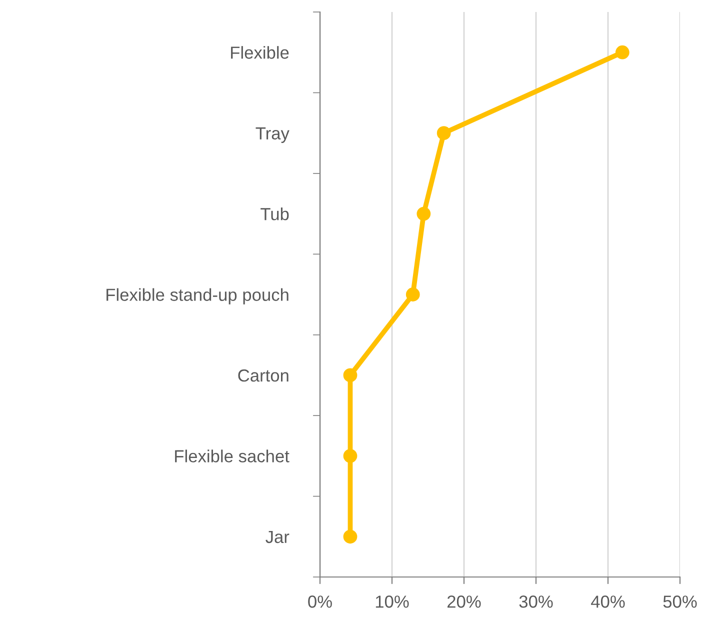 This screenshot has height=628, width=712. What do you see at coordinates (392, 602) in the screenshot?
I see `x-tick-label: 10%` at bounding box center [392, 602].